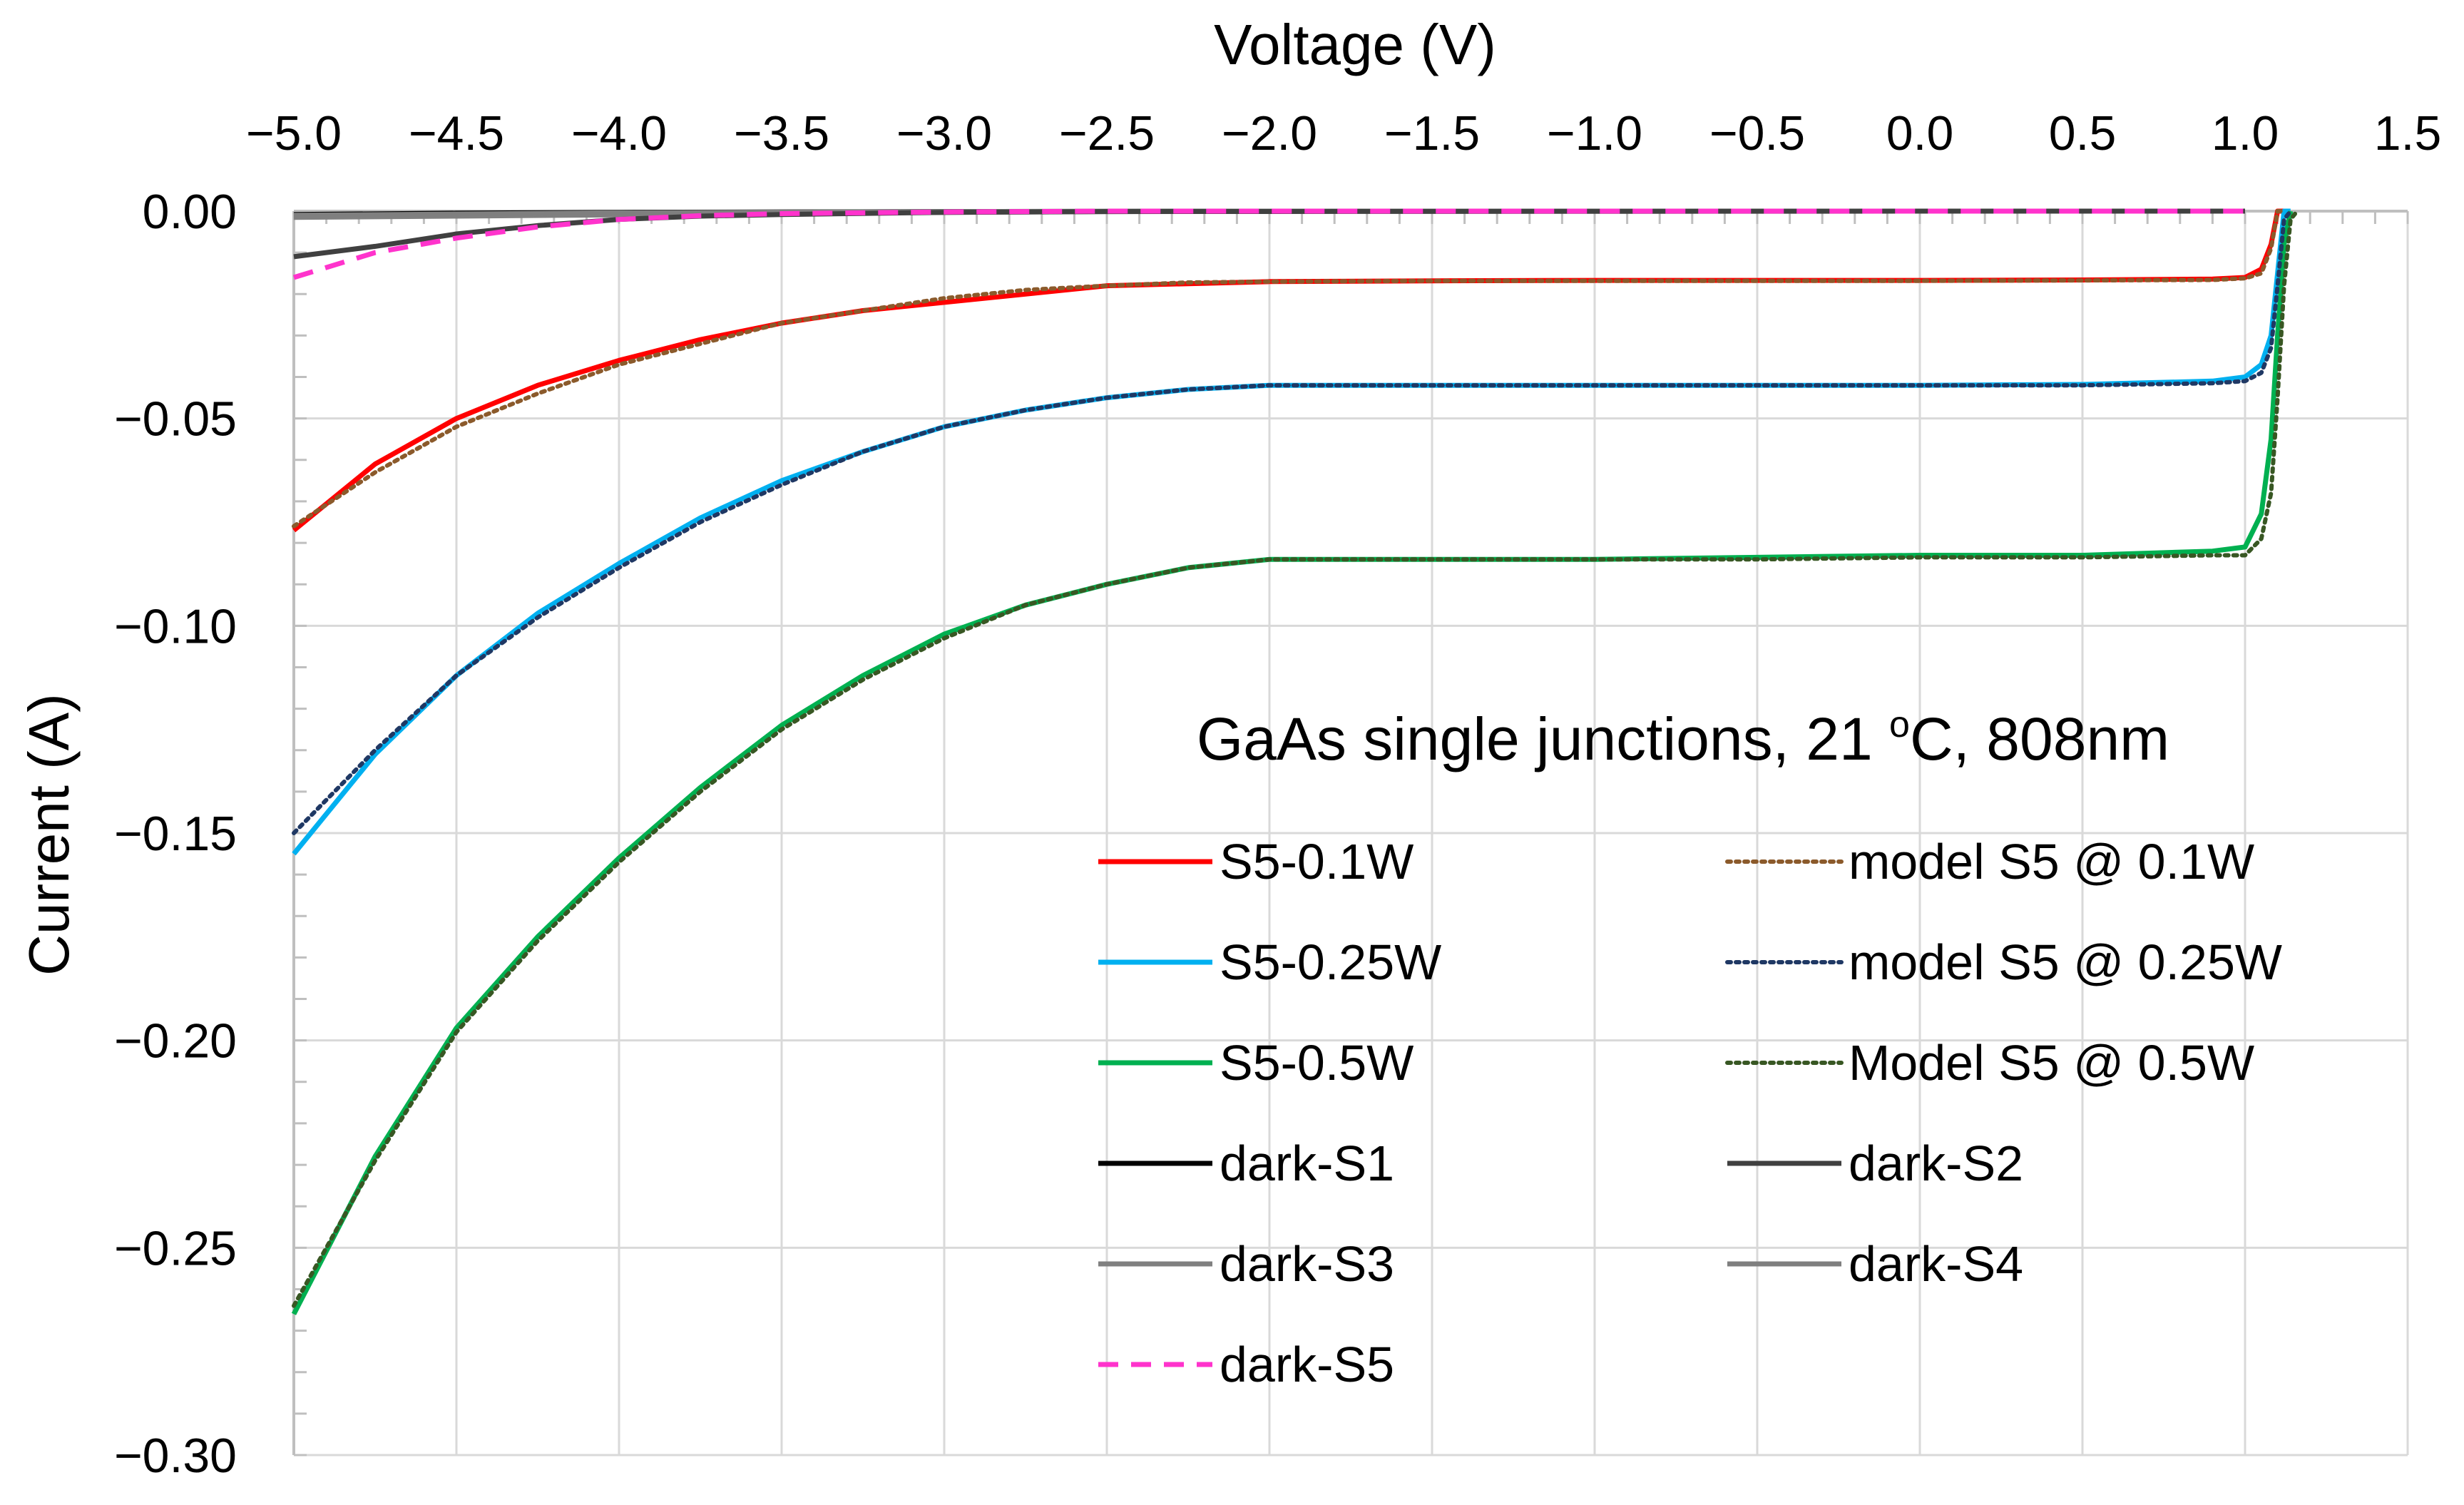  What do you see at coordinates (782, 133) in the screenshot?
I see `x-tick-label: −3.5` at bounding box center [782, 133].